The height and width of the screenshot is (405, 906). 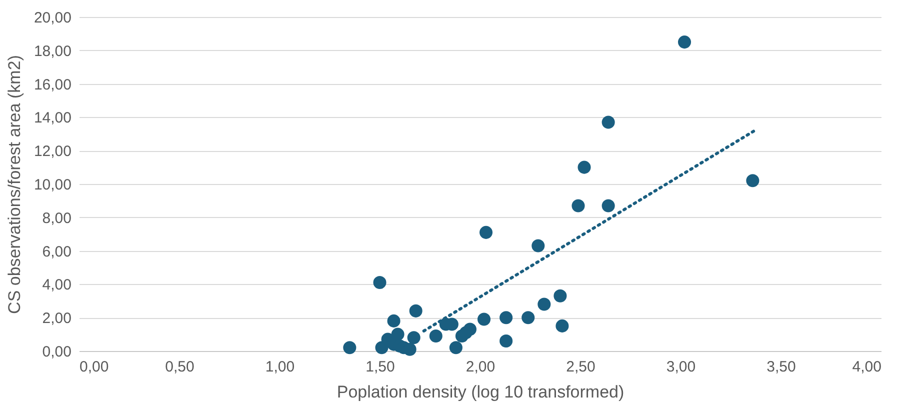 I want to click on x-tick-label: 3,50, so click(x=781, y=367).